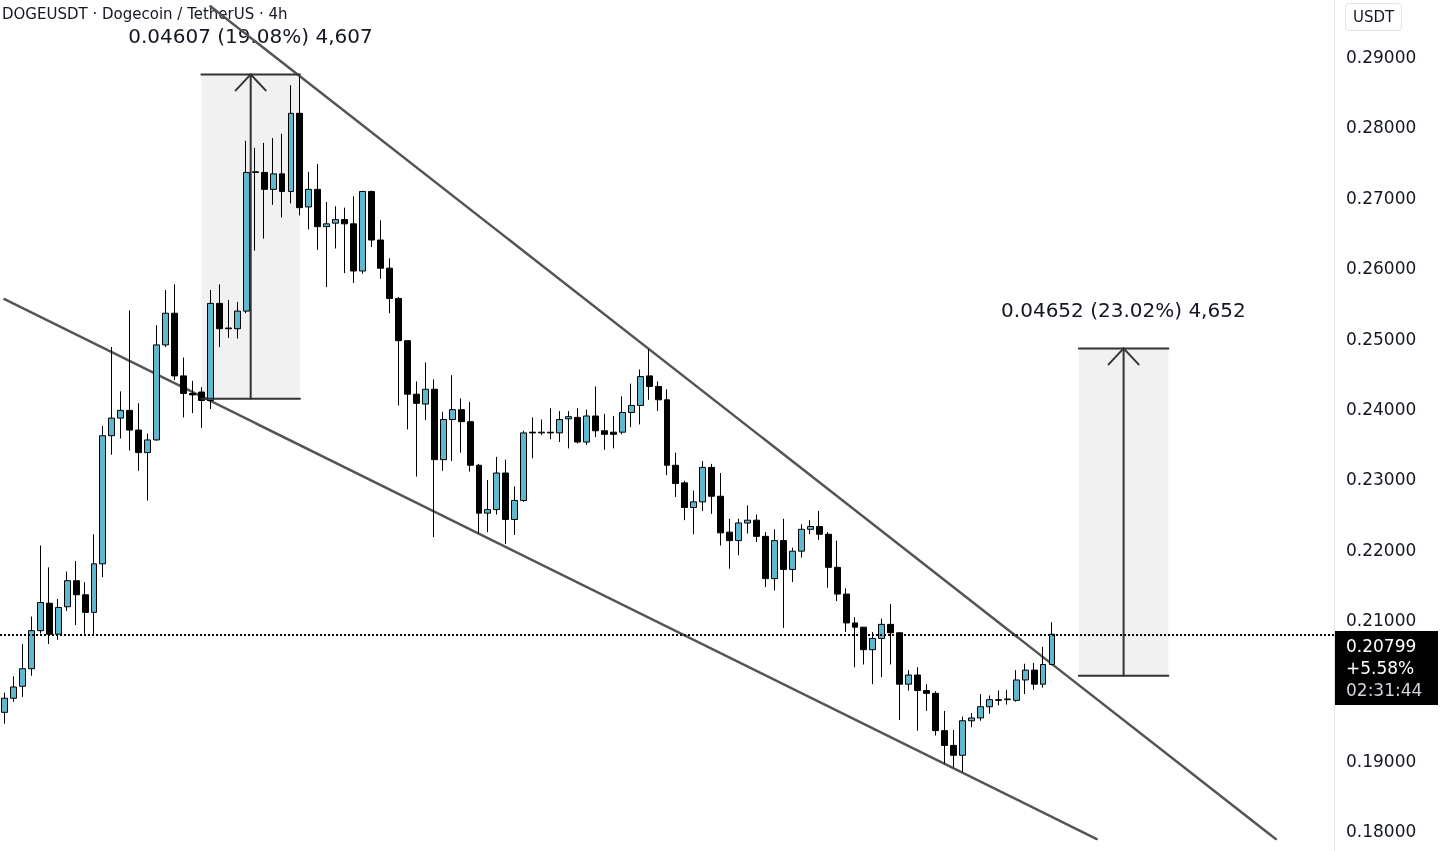 This screenshot has width=1440, height=851. I want to click on y-tick-label: 0.19000, so click(1381, 760).